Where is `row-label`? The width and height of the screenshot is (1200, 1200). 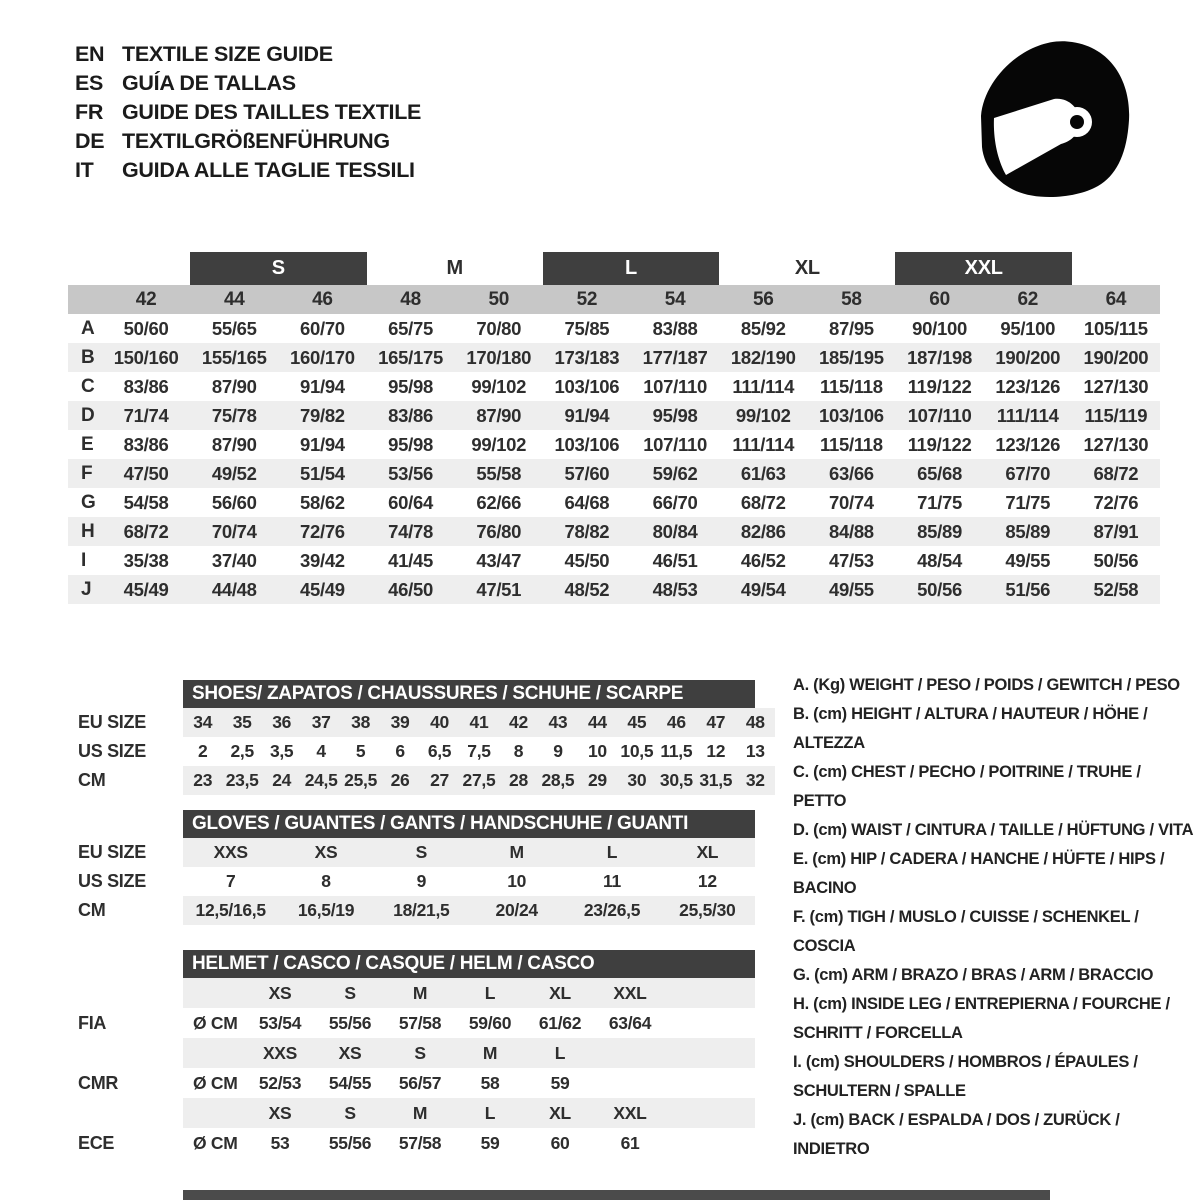 row-label is located at coordinates (125, 993).